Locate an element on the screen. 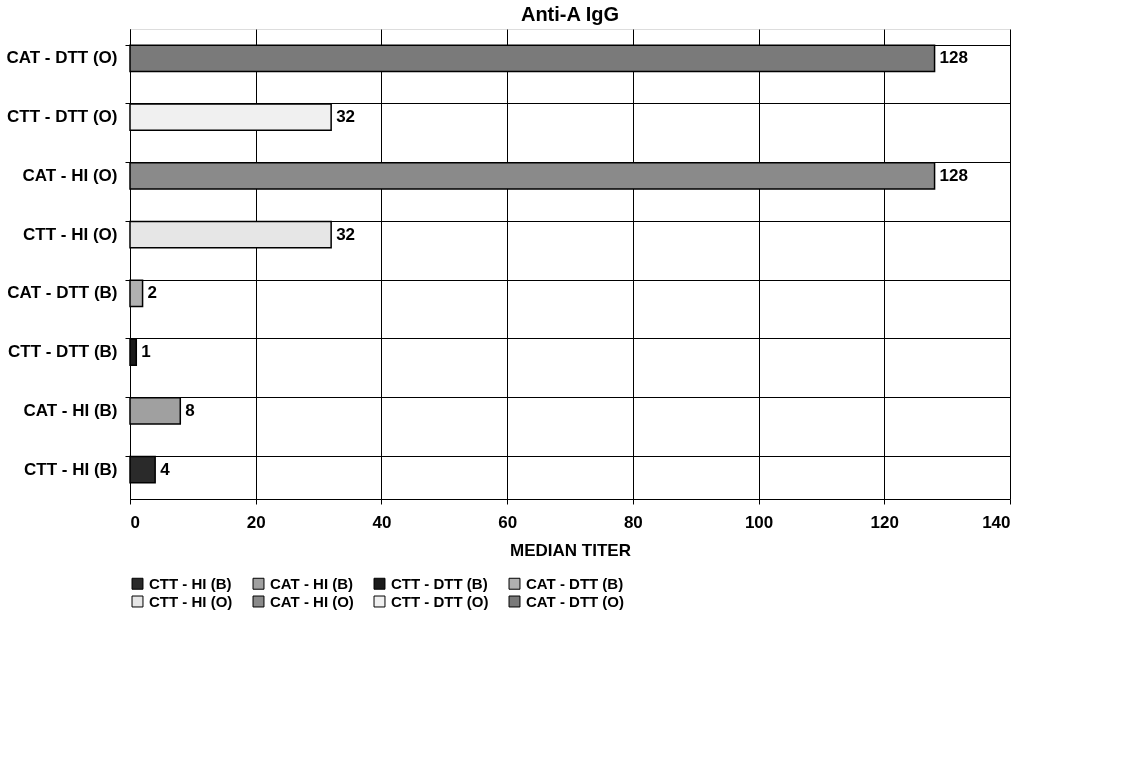 The image size is (1143, 764). legend-label: CAT - HI (O) is located at coordinates (312, 601).